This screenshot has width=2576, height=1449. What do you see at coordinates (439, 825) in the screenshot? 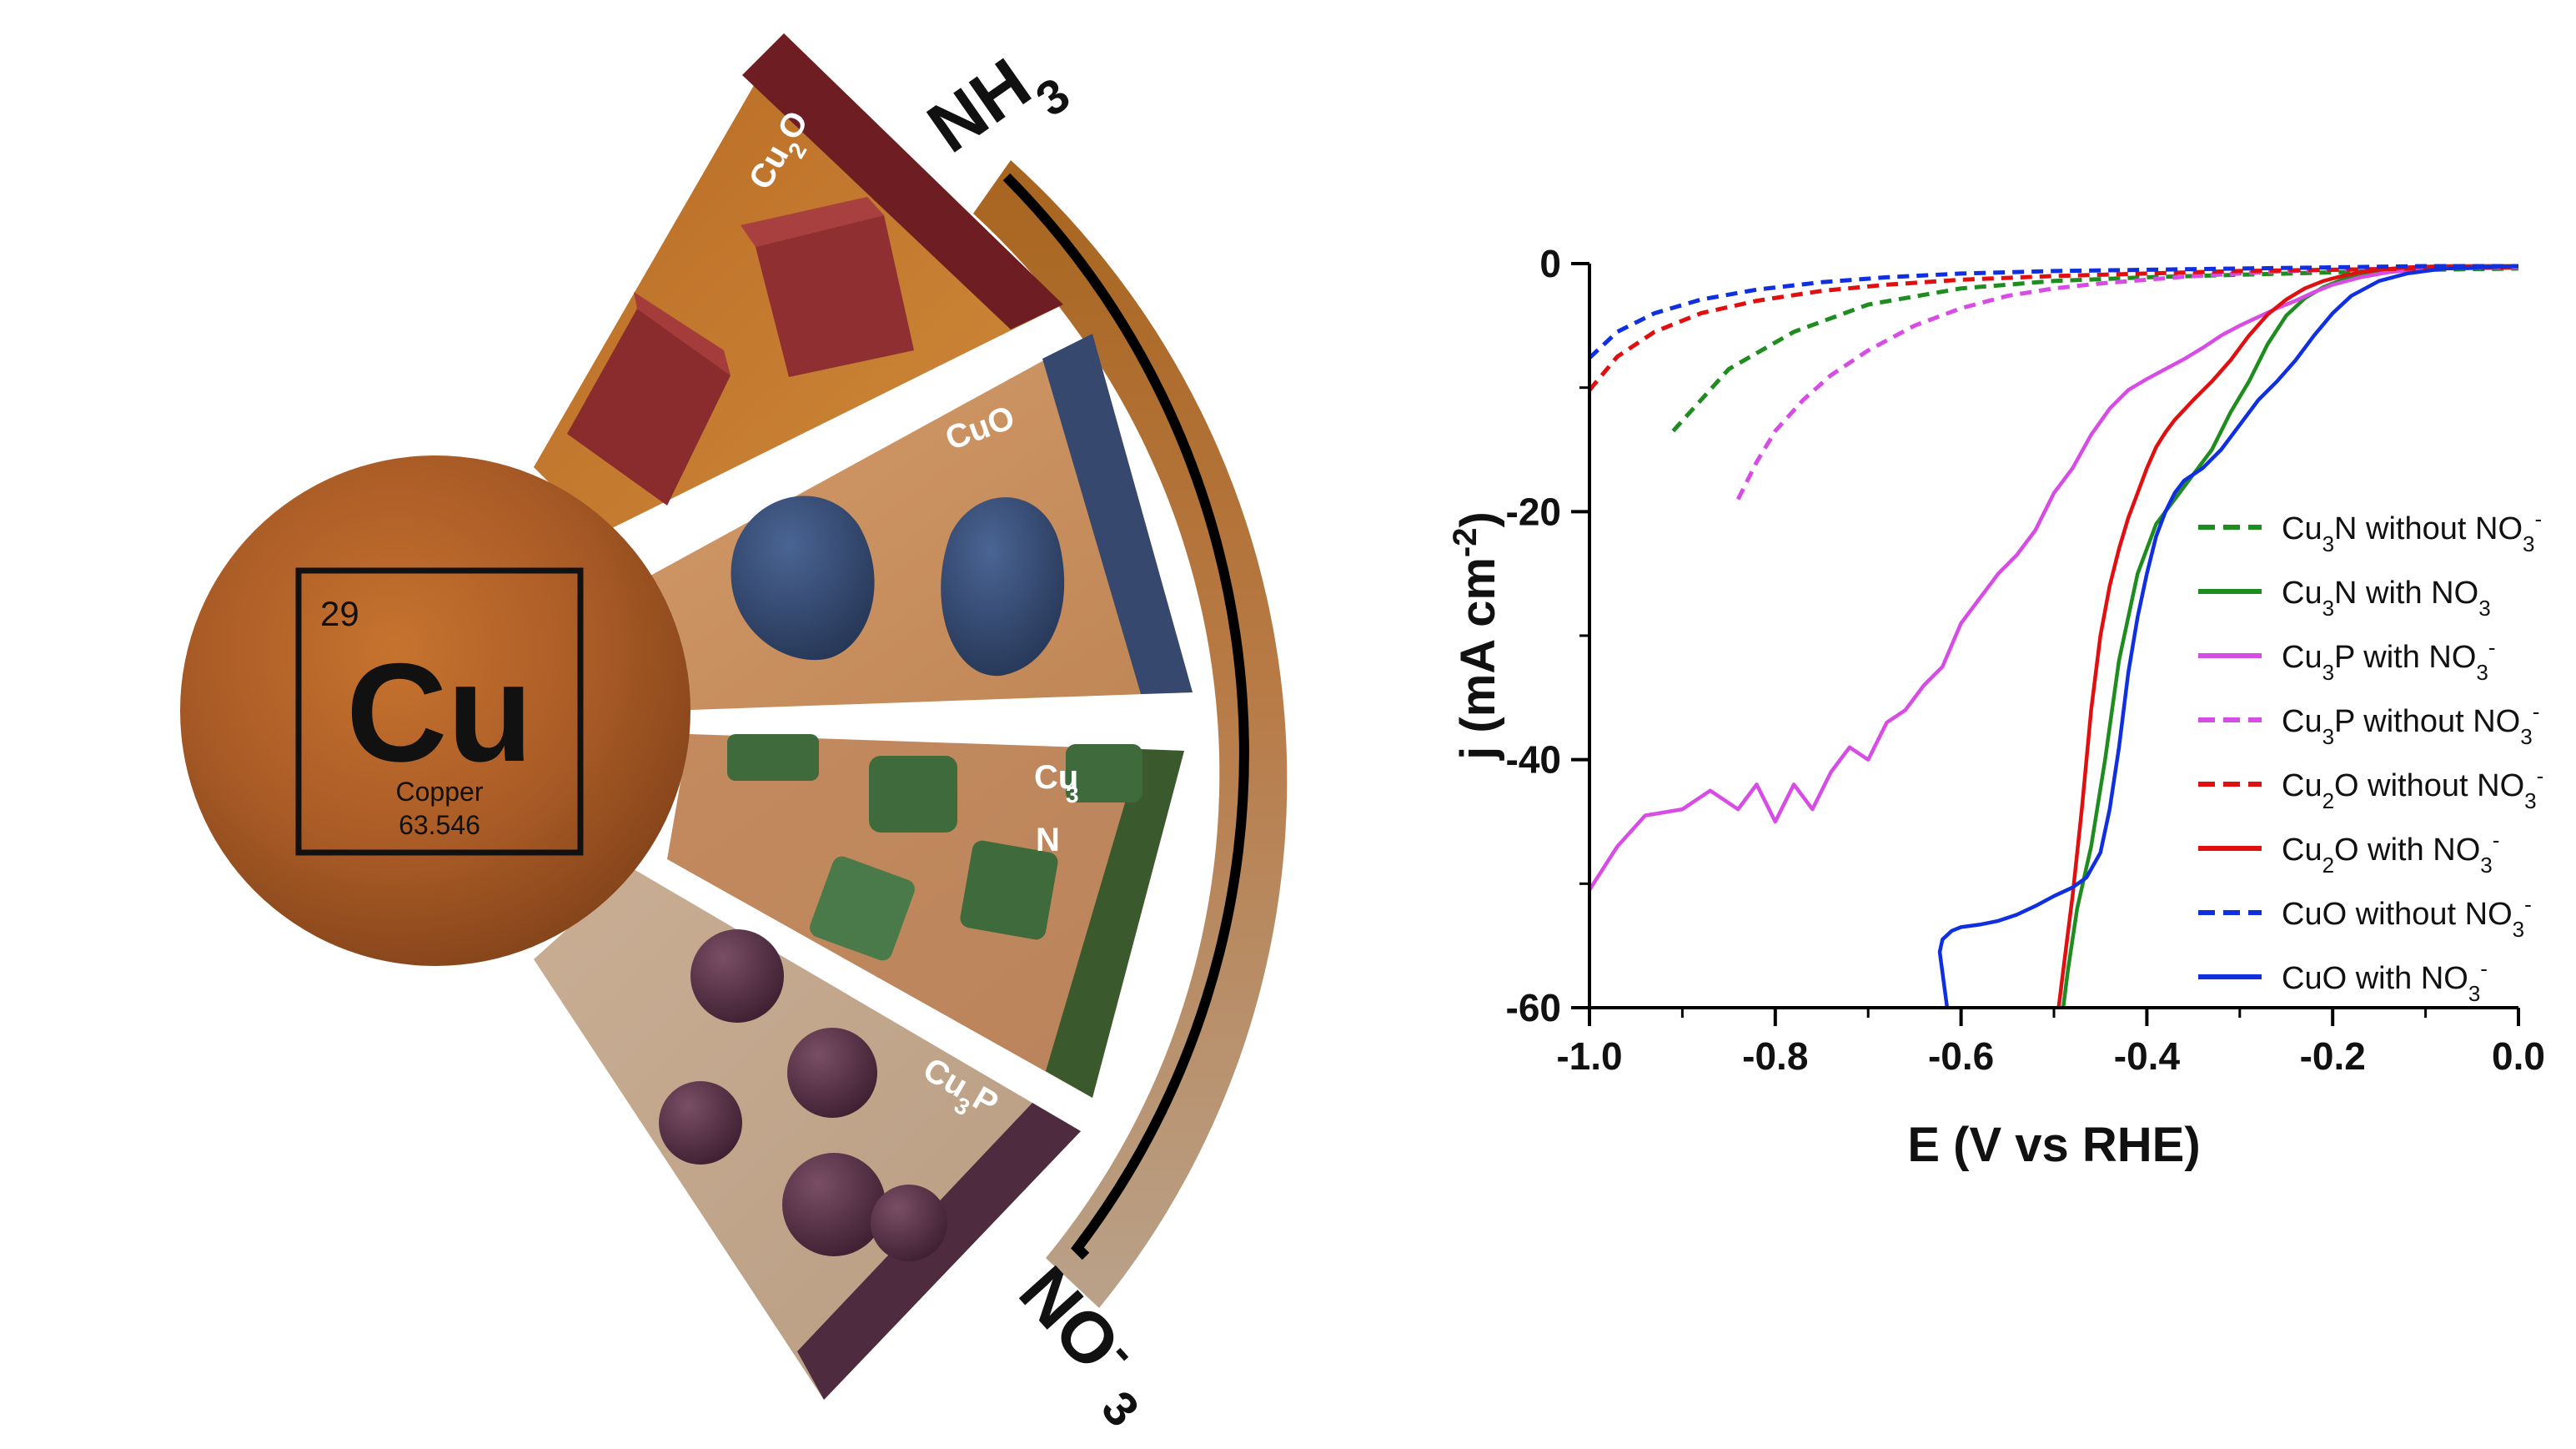
I see `element-mass: 63.546` at bounding box center [439, 825].